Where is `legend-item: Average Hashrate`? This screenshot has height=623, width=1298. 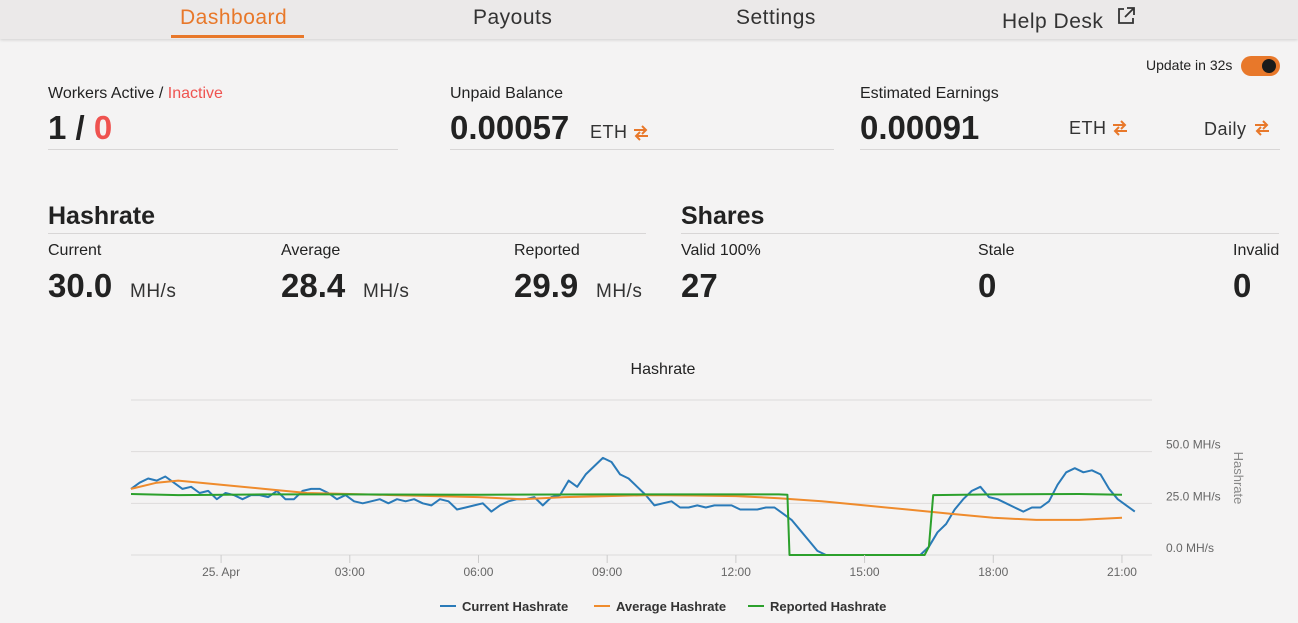 legend-item: Average Hashrate is located at coordinates (660, 606).